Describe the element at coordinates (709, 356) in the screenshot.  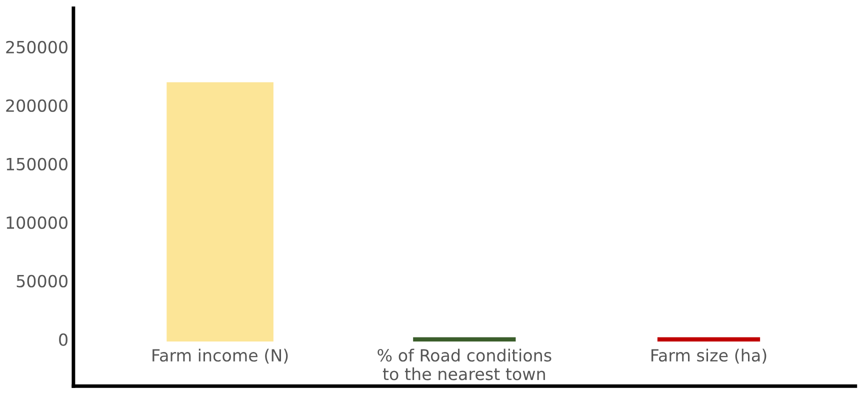
I see `x-tick-label: Farm size (ha)` at that location.